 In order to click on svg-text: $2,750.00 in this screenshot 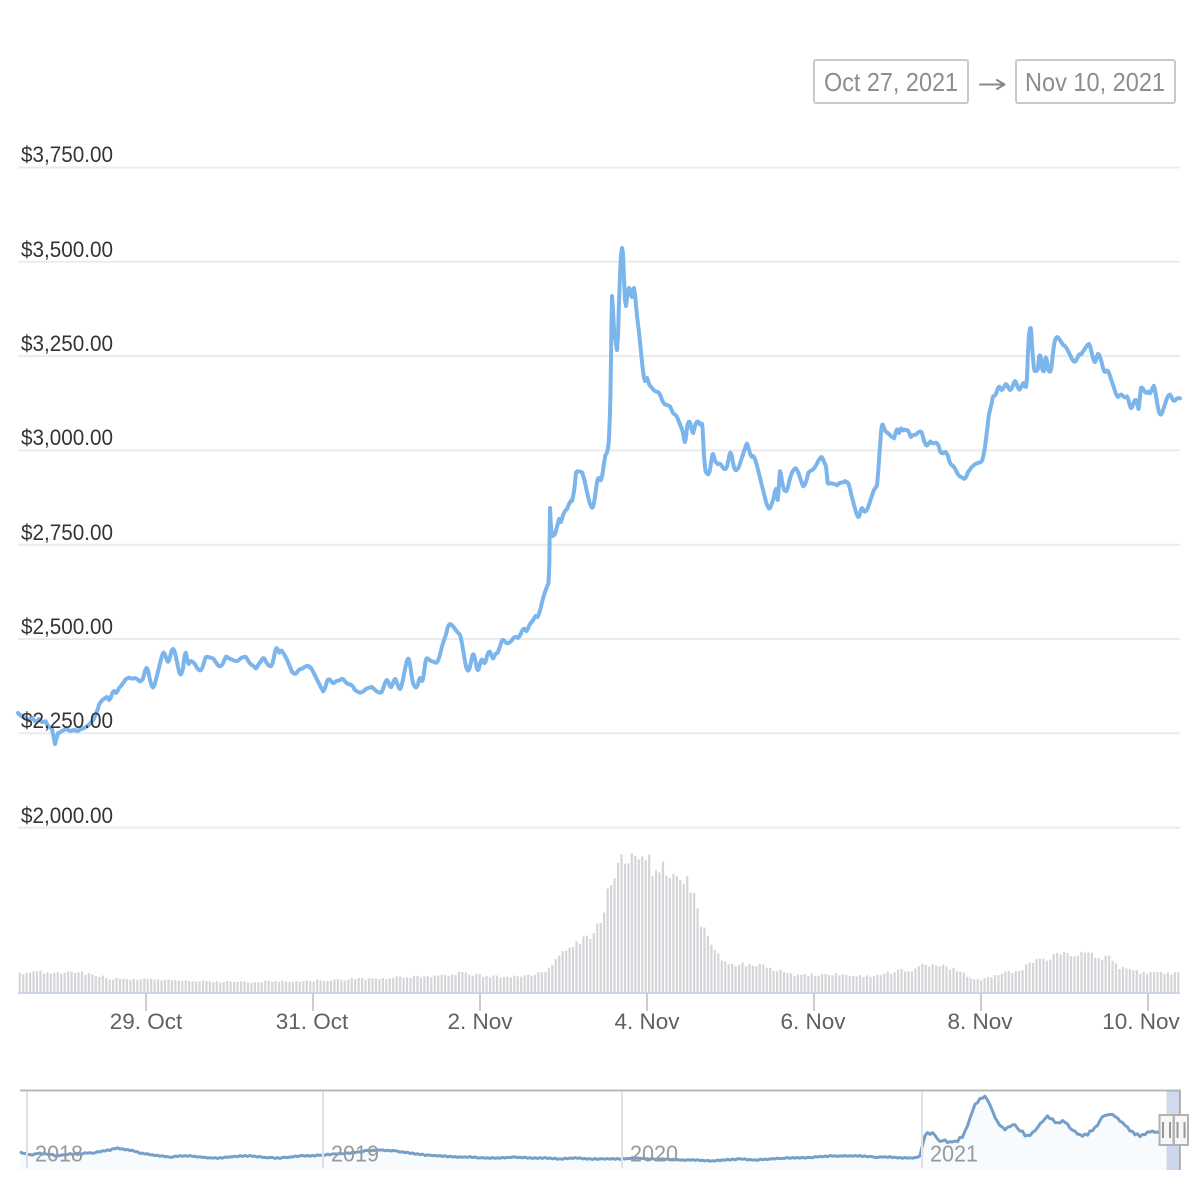, I will do `click(67, 532)`.